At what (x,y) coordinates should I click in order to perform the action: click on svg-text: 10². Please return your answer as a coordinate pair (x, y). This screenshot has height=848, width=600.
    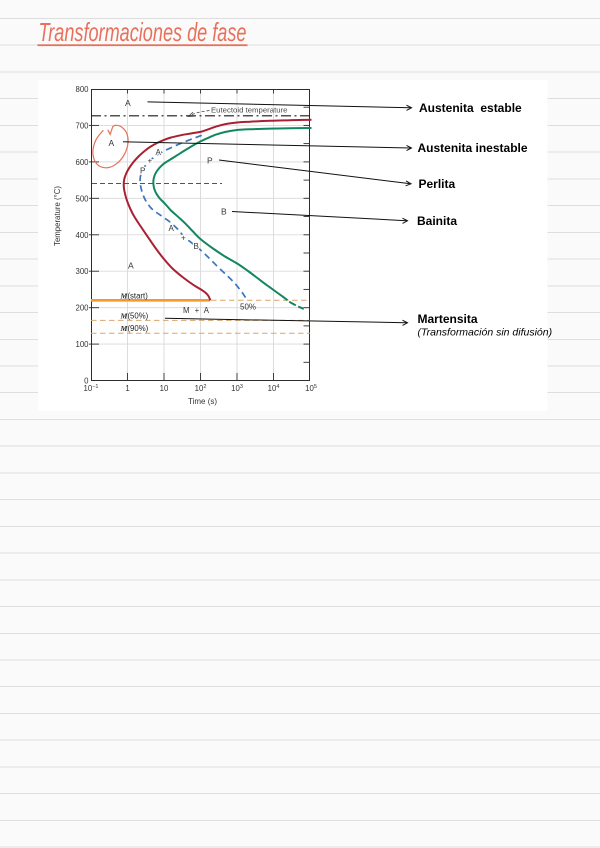
    Looking at the image, I should click on (201, 388).